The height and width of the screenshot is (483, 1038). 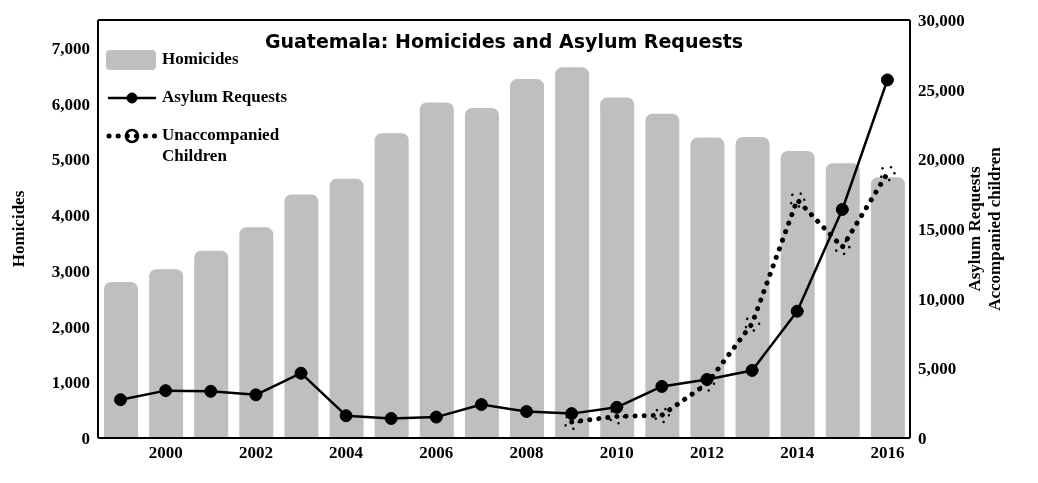 What do you see at coordinates (941, 230) in the screenshot?
I see `y2-tick-label: 15,000` at bounding box center [941, 230].